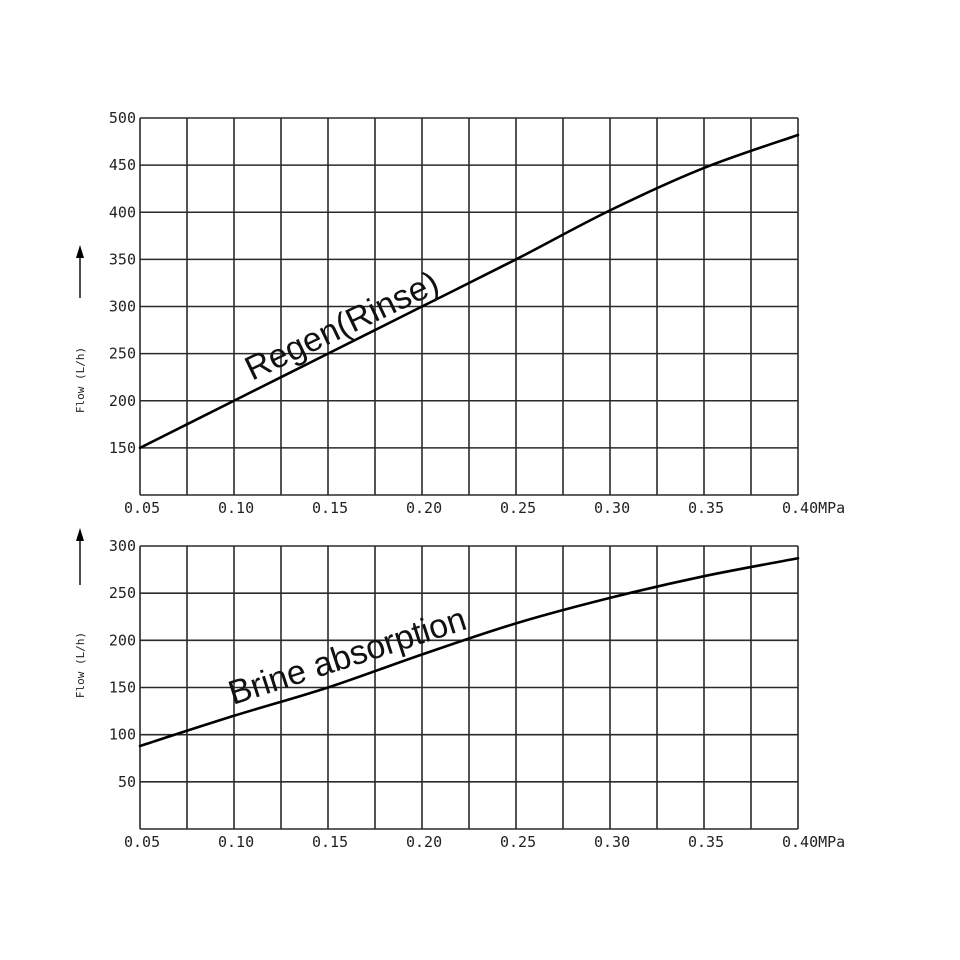  Describe the element at coordinates (122, 212) in the screenshot. I see `y-tick-label: 400` at that location.